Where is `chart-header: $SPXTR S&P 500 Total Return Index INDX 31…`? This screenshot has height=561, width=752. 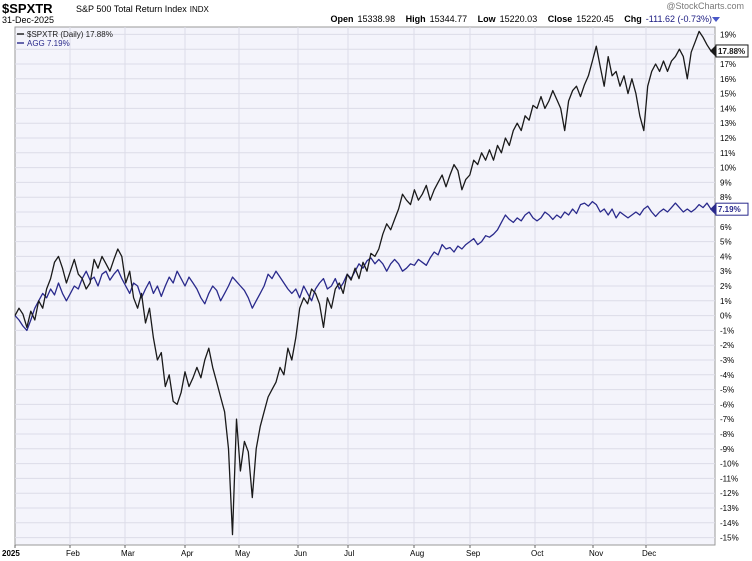
chart-header: $SPXTR S&P 500 Total Return Index INDX 31… is located at coordinates (376, 13).